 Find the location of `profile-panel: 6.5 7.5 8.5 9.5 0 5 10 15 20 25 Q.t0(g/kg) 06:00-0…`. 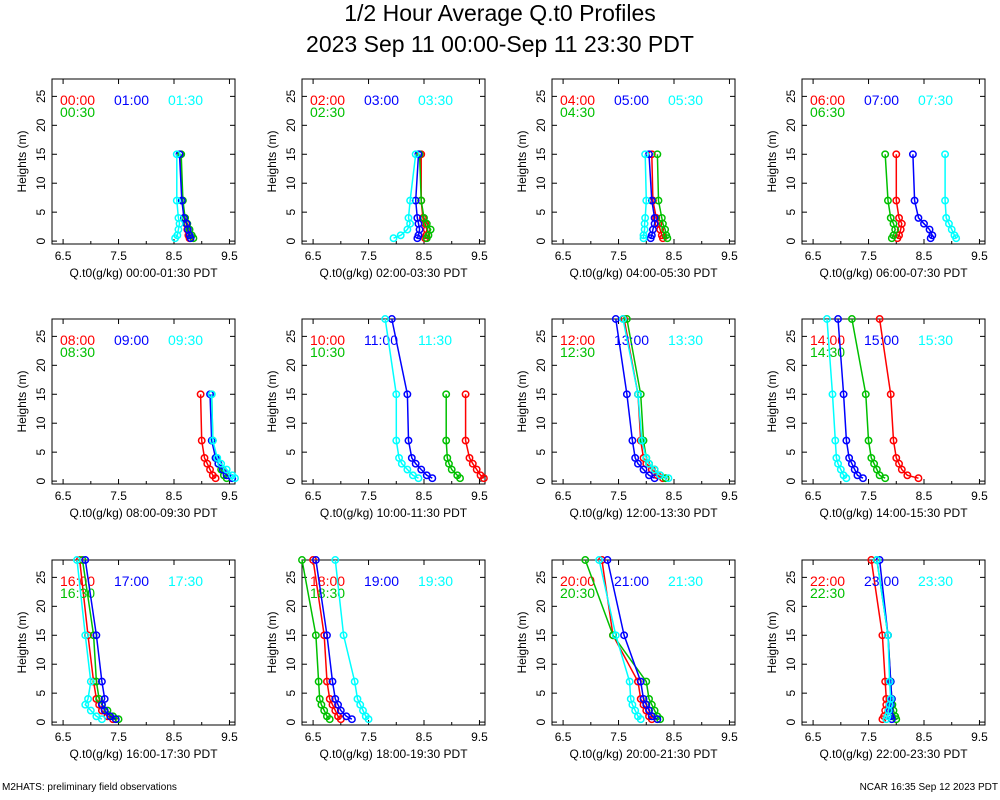

profile-panel: 6.5 7.5 8.5 9.5 0 5 10 15 20 25 Q.t0(g/kg) 06:00-0… is located at coordinates (876, 179).